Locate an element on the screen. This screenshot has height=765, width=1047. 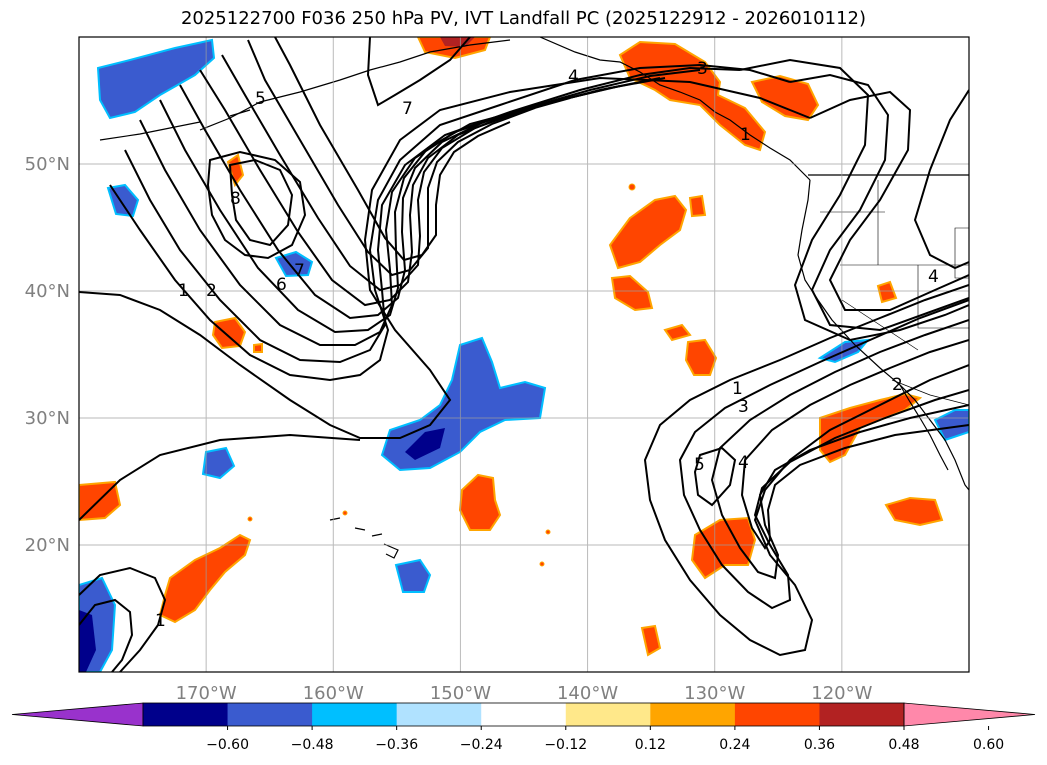
colorbar-tick-label: 0.24 is located at coordinates (734, 745).